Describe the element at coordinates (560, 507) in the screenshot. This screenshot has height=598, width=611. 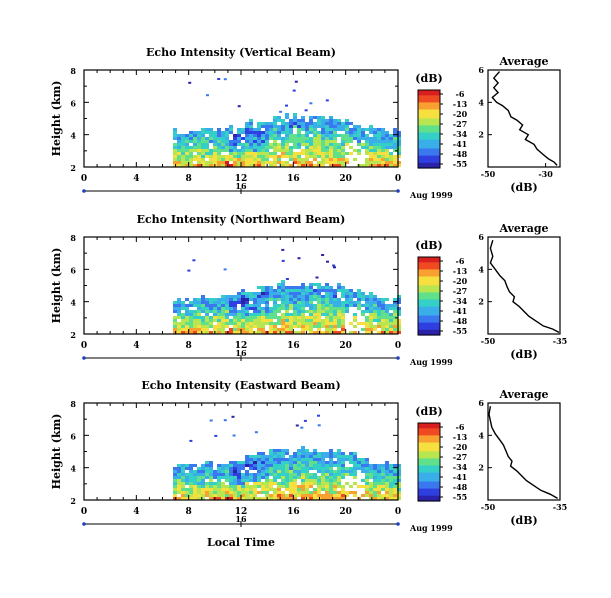
I see `profile-x-tick-label: -35` at that location.